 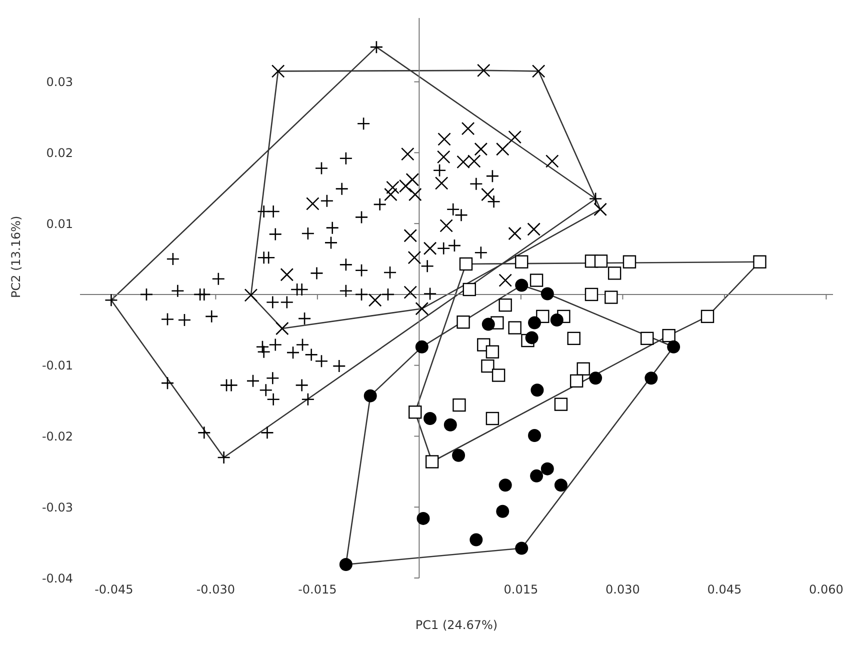 What do you see at coordinates (59, 153) in the screenshot?
I see `y-tick-label: 0.02` at bounding box center [59, 153].